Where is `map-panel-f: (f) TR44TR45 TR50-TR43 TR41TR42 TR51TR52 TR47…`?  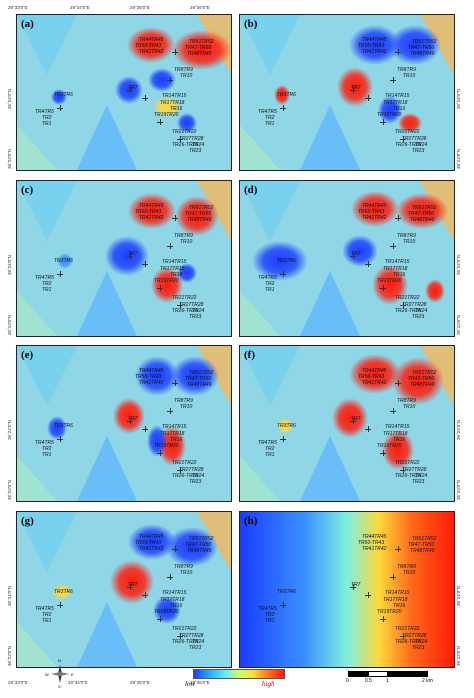 map-panel-f: (f) TR44TR45 TR50-TR43 TR41TR42 TR51TR52 TR47… is located at coordinates (347, 423).